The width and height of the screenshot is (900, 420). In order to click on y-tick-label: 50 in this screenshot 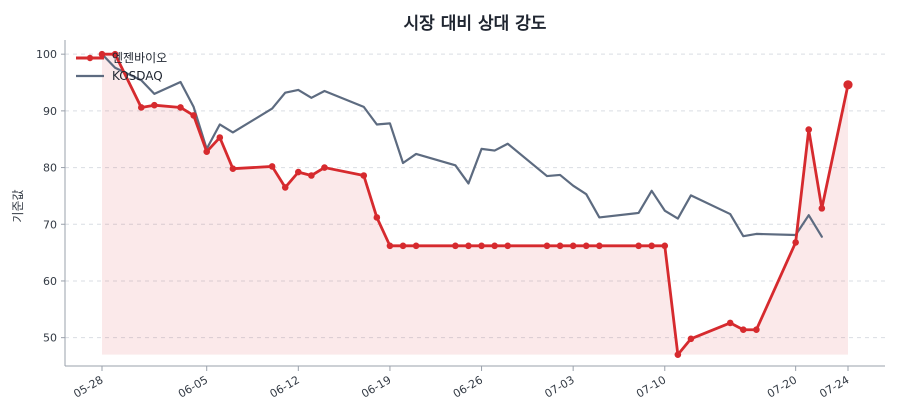, I will do `click(50, 338)`.